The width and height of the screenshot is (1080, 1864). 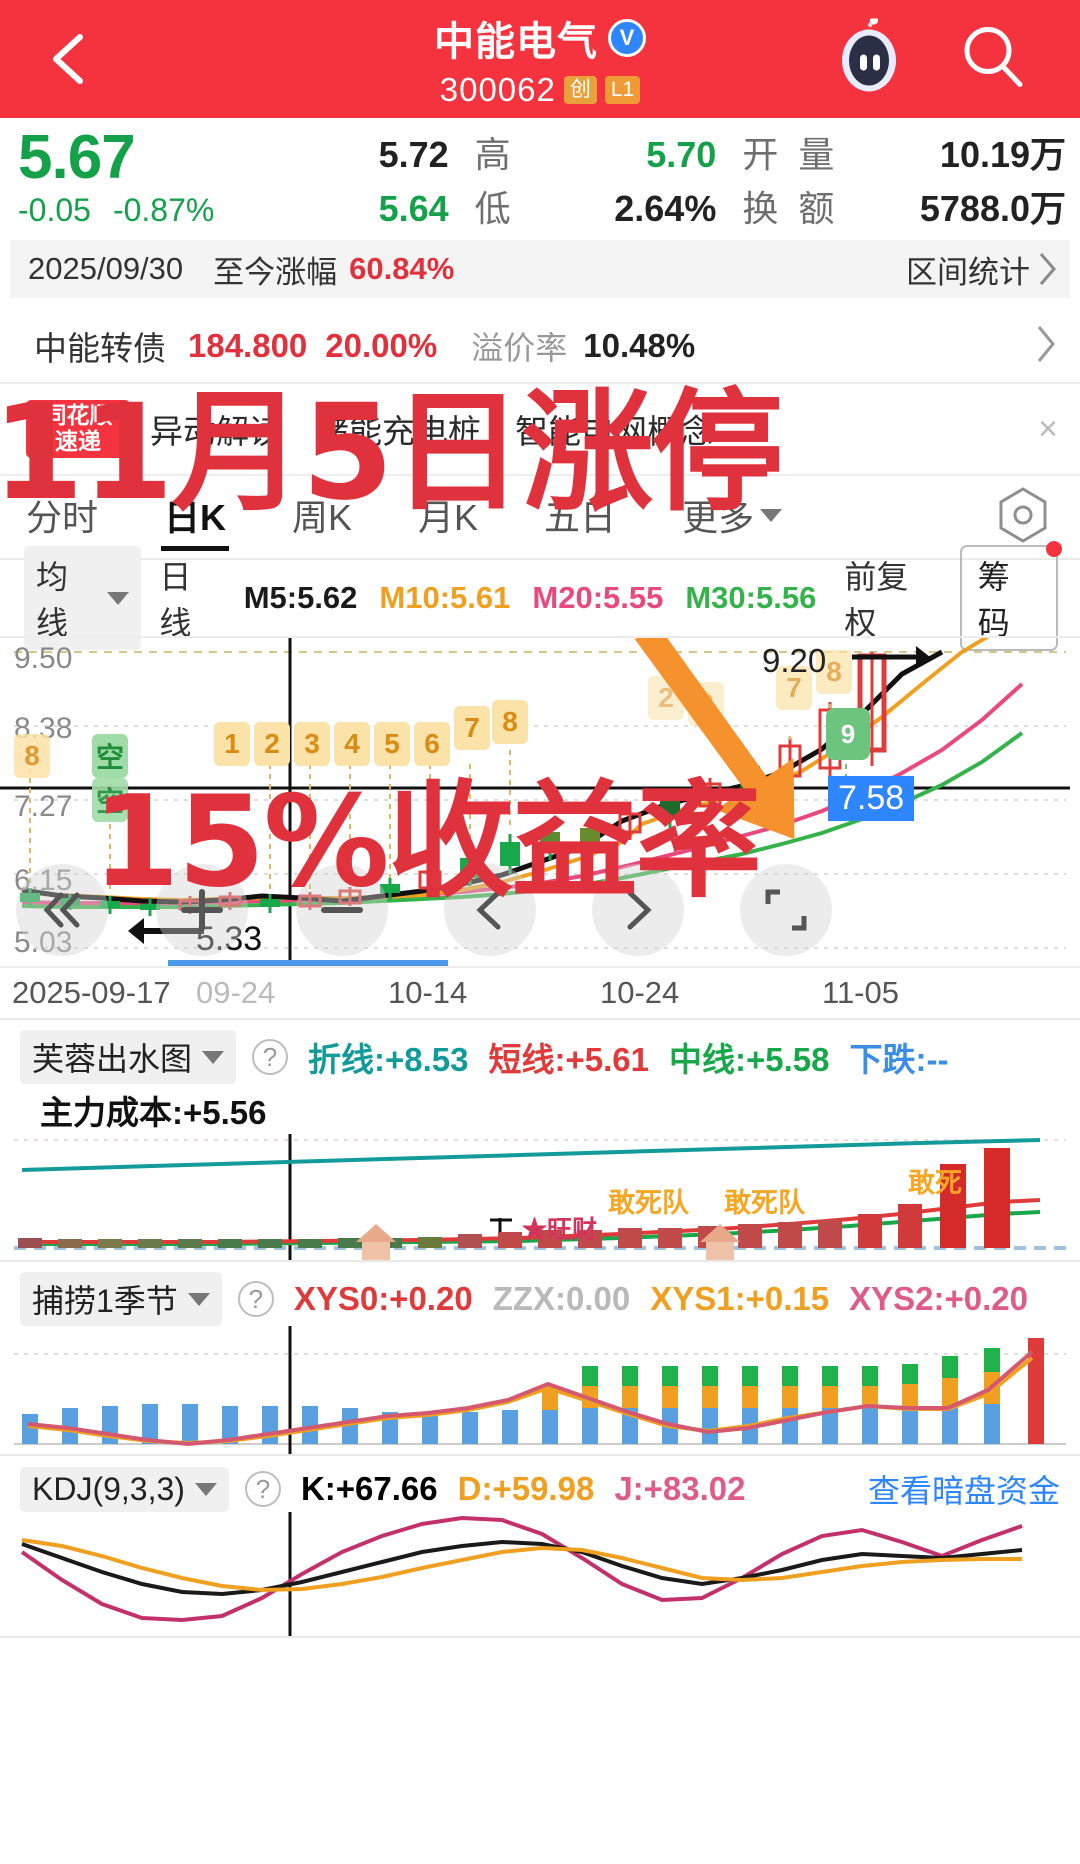 I want to click on x-tick-label: 09-24, so click(x=236, y=992).